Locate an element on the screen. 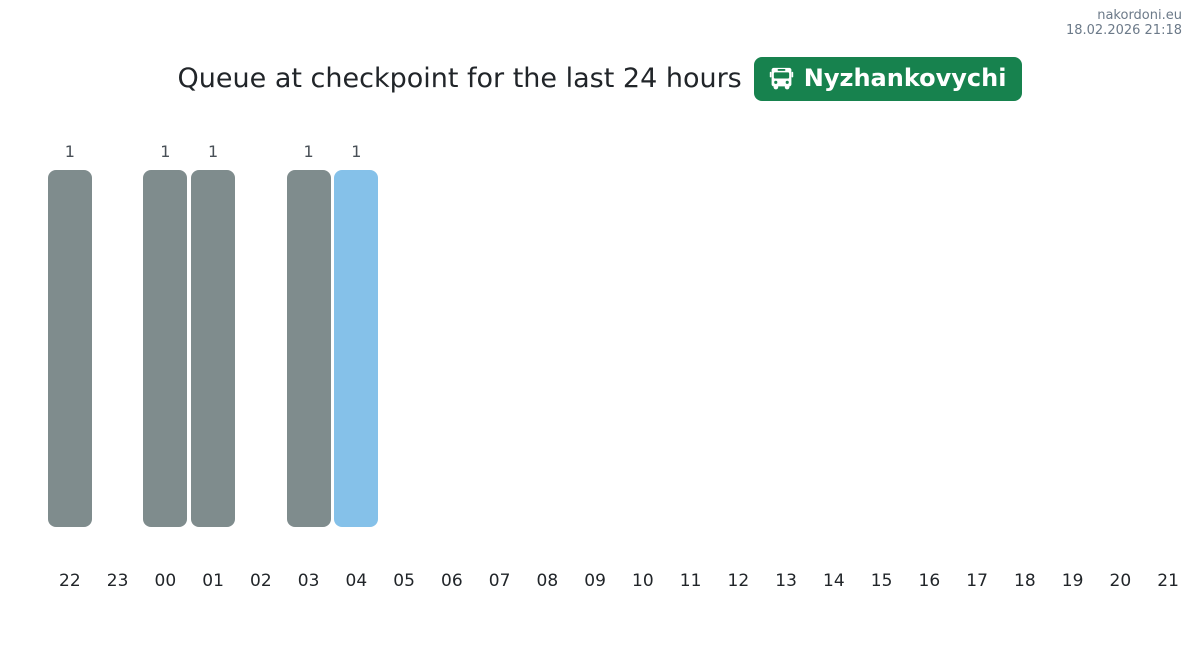  site-timestamp: 18.02.2026 21:18 is located at coordinates (1123, 31).